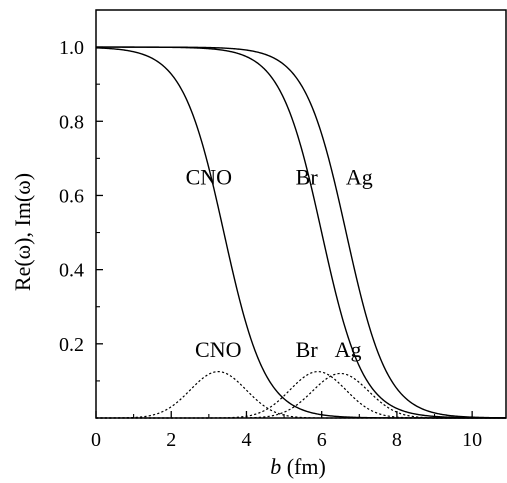 Image resolution: width=507 pixels, height=483 pixels. What do you see at coordinates (322, 440) in the screenshot?
I see `x-tick-label: 6` at bounding box center [322, 440].